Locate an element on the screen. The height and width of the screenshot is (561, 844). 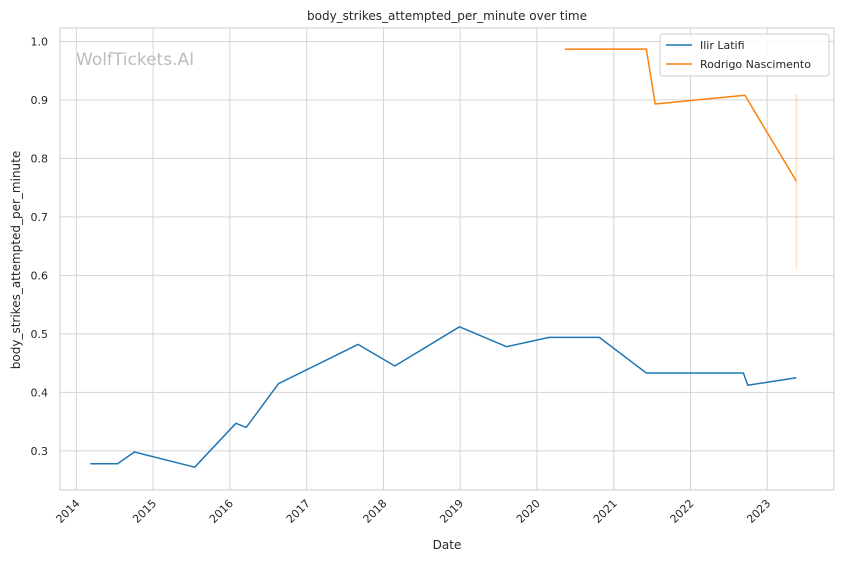
x-axis-title: Date is located at coordinates (447, 545).